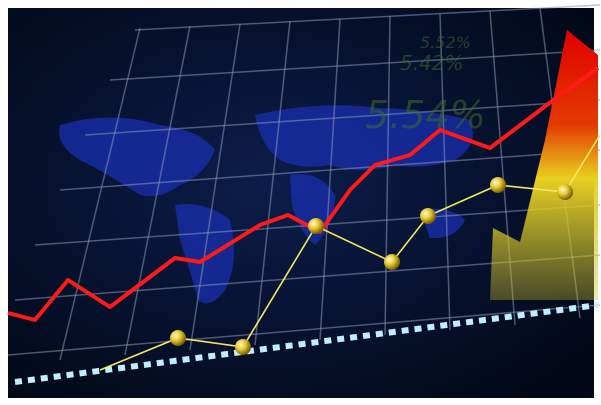 This screenshot has height=405, width=601. What do you see at coordinates (432, 63) in the screenshot?
I see `overlay-text: 5.42%` at bounding box center [432, 63].